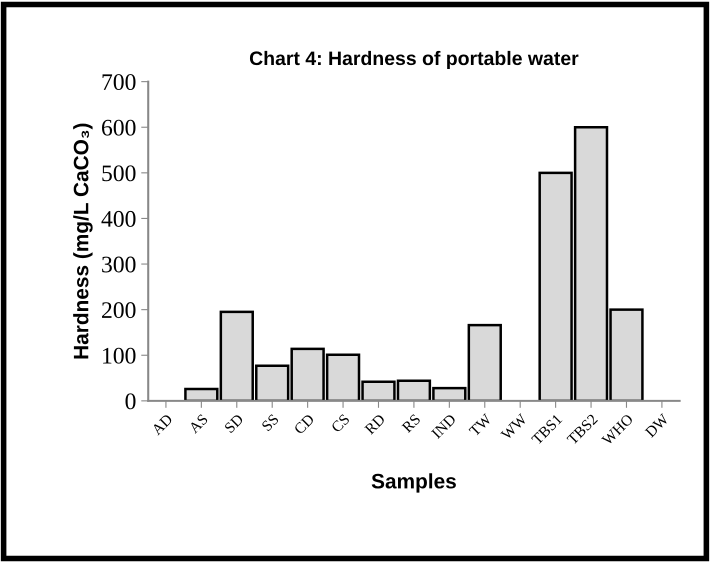 Image resolution: width=723 pixels, height=563 pixels. Describe the element at coordinates (119, 173) in the screenshot. I see `y-tick-label: 500` at that location.